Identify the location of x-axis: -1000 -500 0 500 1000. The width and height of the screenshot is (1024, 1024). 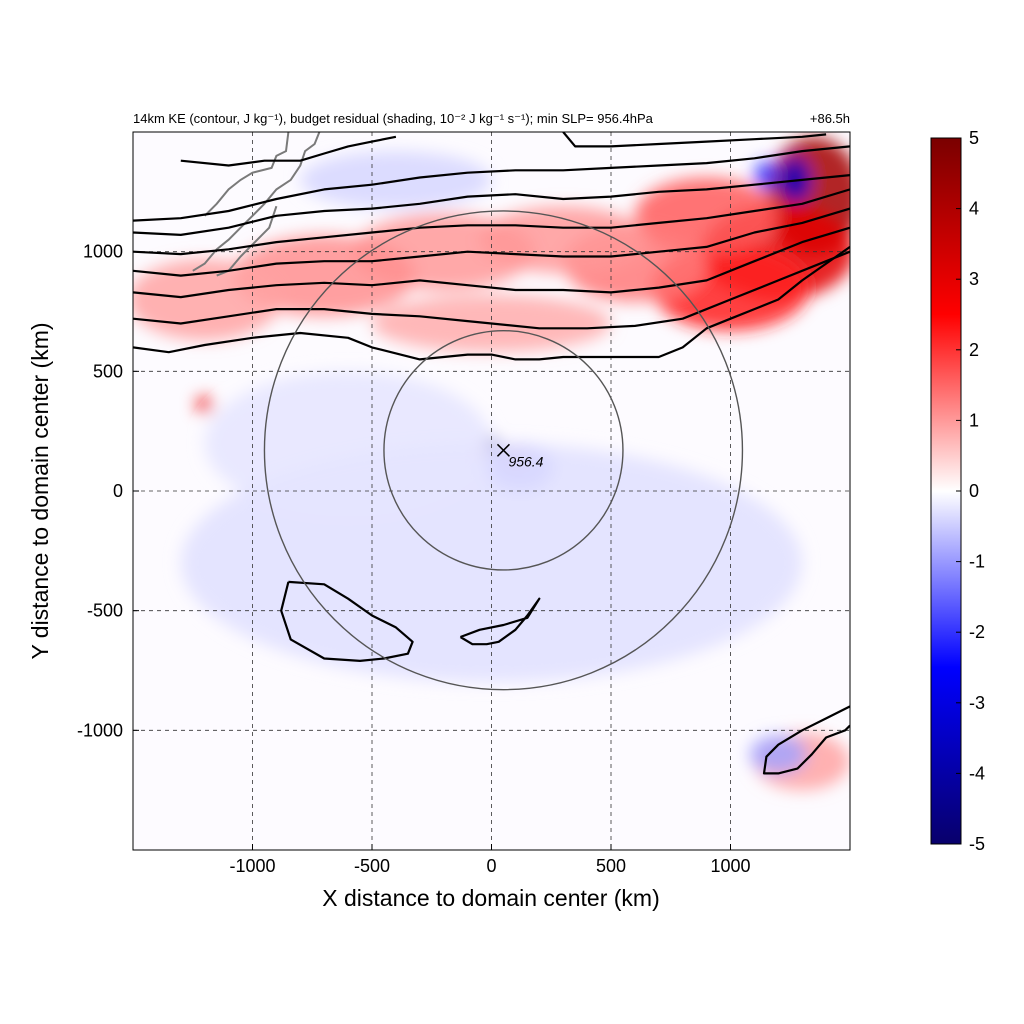
(490, 860).